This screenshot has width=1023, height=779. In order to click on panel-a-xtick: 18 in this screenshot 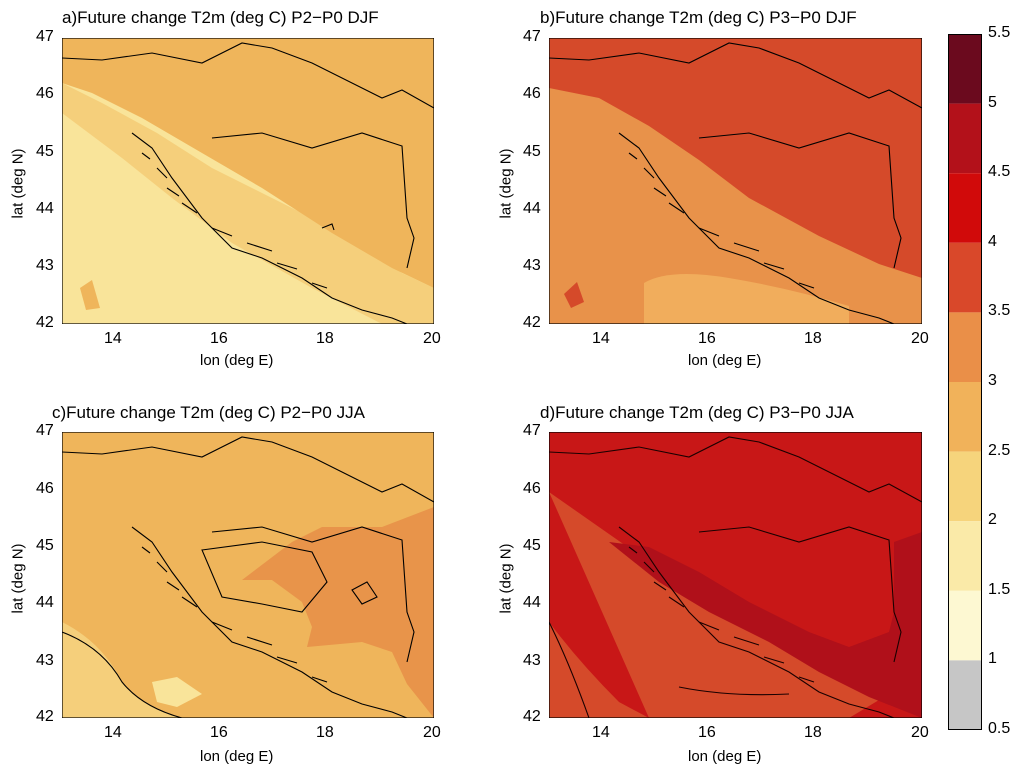, I will do `click(325, 338)`.